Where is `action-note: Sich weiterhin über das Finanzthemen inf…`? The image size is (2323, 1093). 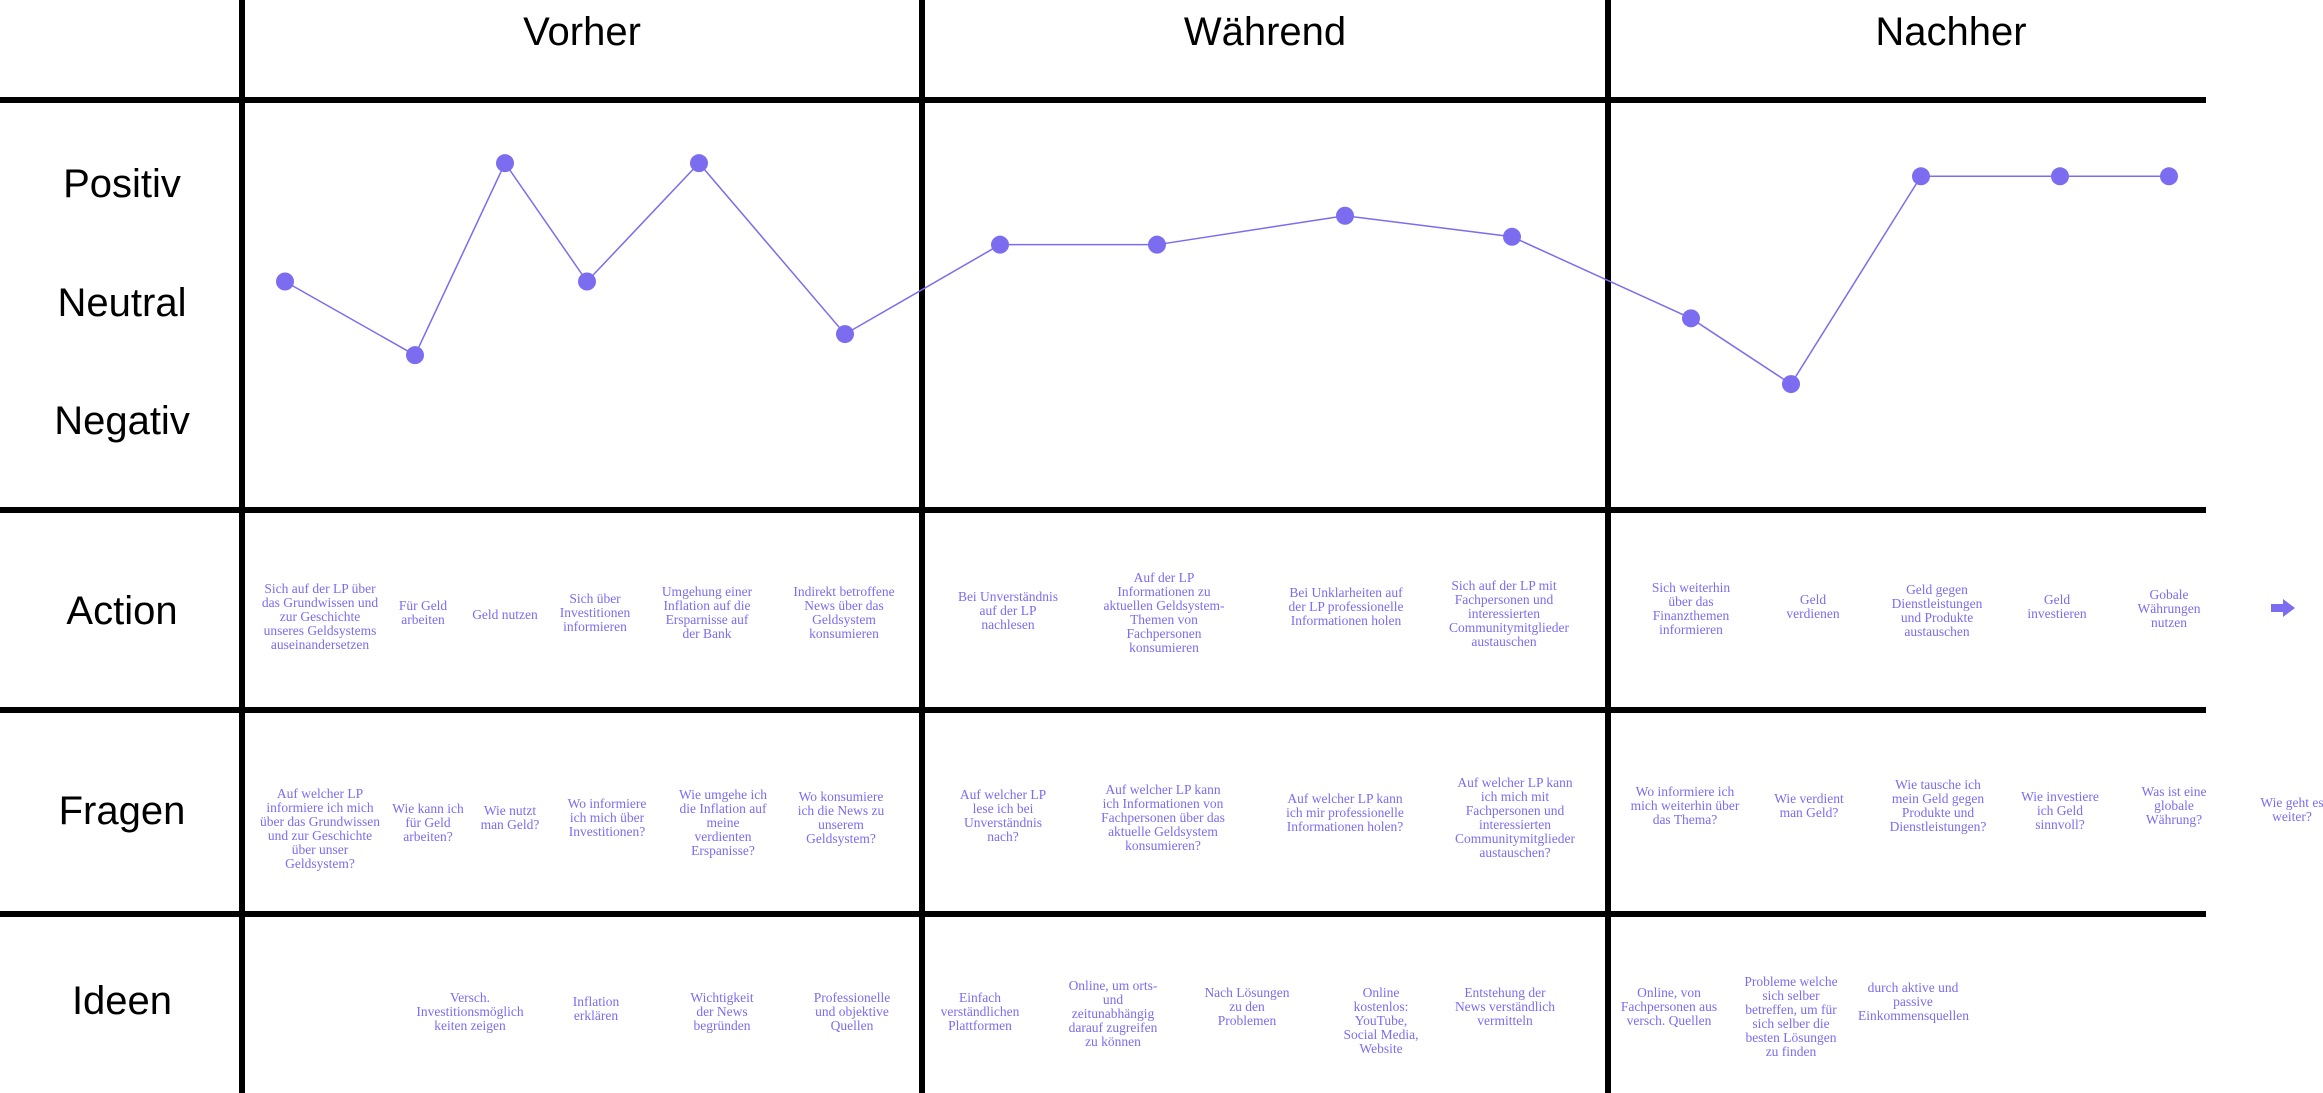 action-note: Sich weiterhin über das Finanzthemen inf… is located at coordinates (1691, 608).